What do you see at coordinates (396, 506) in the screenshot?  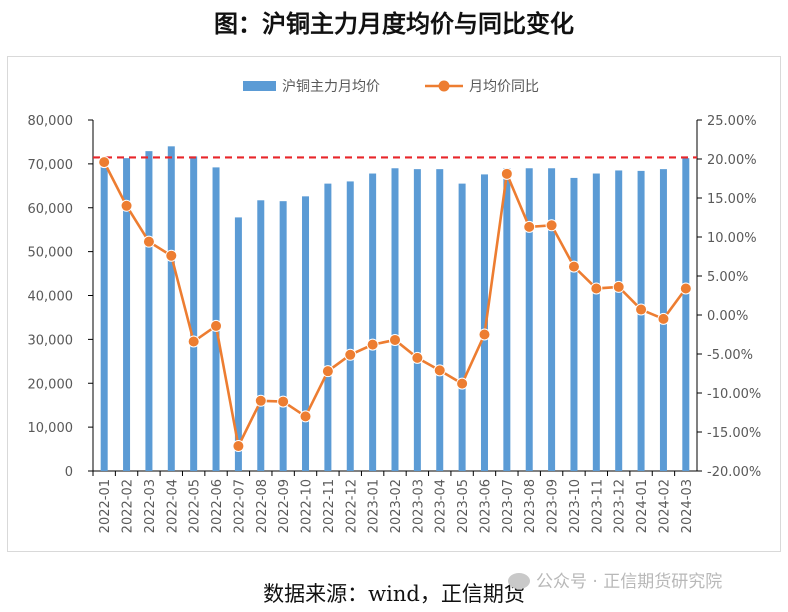 I see `x-axis-tick-label: 2023-02` at bounding box center [396, 506].